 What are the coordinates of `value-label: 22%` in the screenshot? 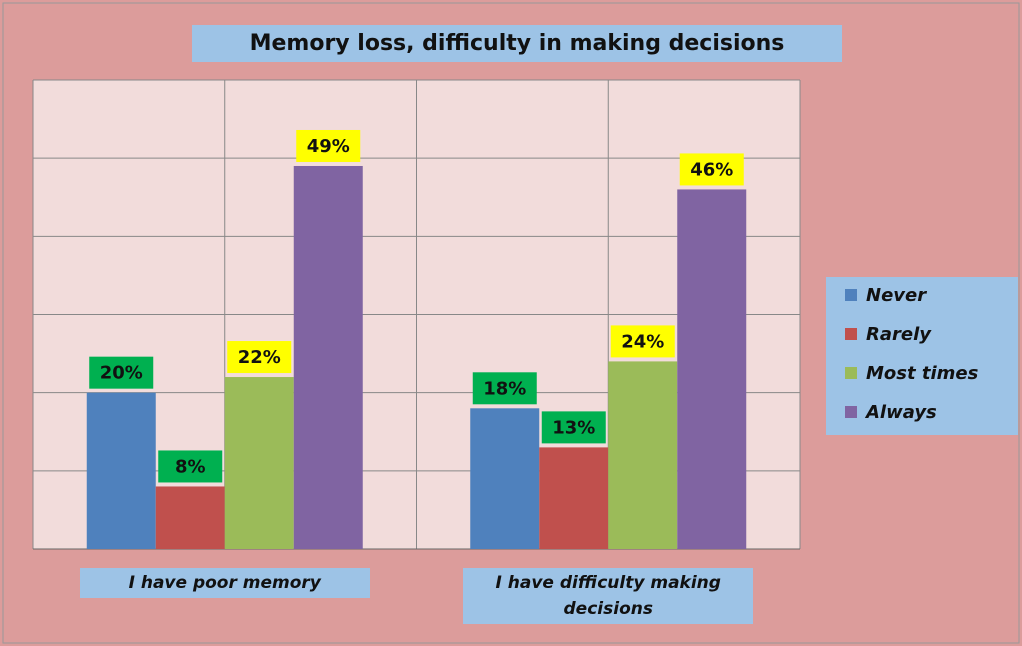 It's located at (259, 357).